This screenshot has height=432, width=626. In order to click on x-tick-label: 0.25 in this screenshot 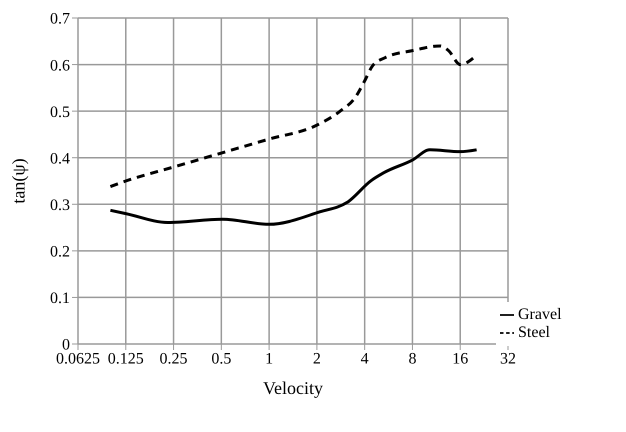, I will do `click(174, 359)`.